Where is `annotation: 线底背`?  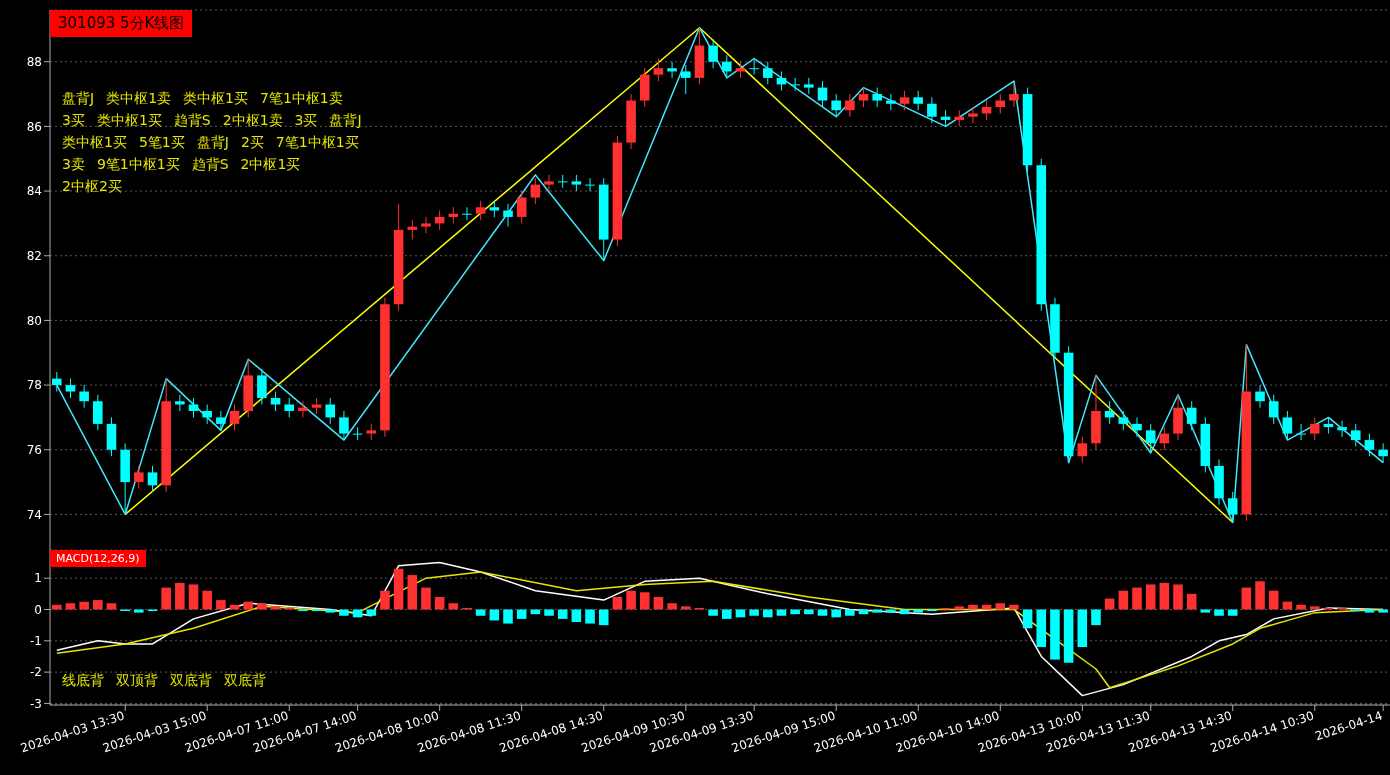 annotation: 线底背 is located at coordinates (83, 681).